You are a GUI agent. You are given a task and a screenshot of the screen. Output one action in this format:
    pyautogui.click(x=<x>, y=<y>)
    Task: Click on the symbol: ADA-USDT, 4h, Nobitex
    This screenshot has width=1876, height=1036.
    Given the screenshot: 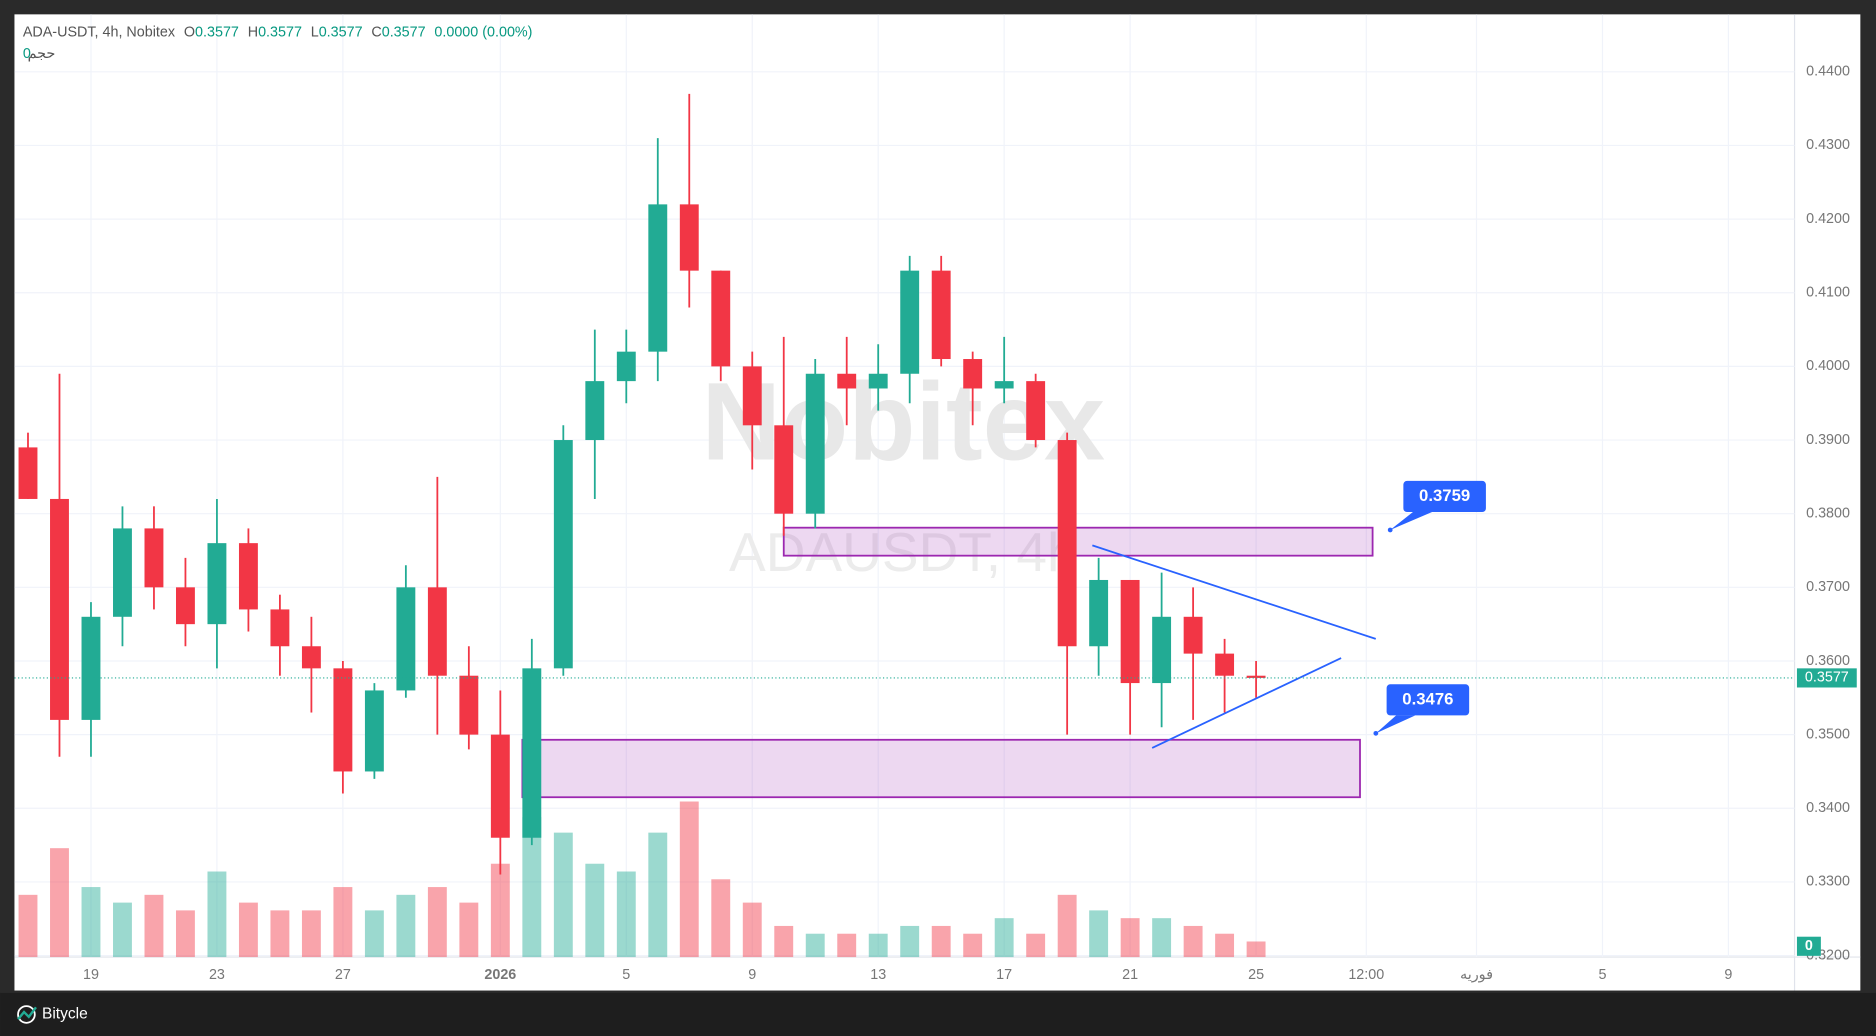 What is the action you would take?
    pyautogui.click(x=99, y=32)
    